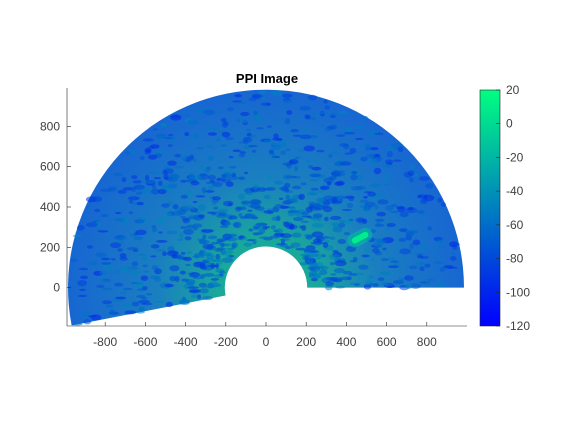  Describe the element at coordinates (186, 342) in the screenshot. I see `x-tick-label: -400` at that location.